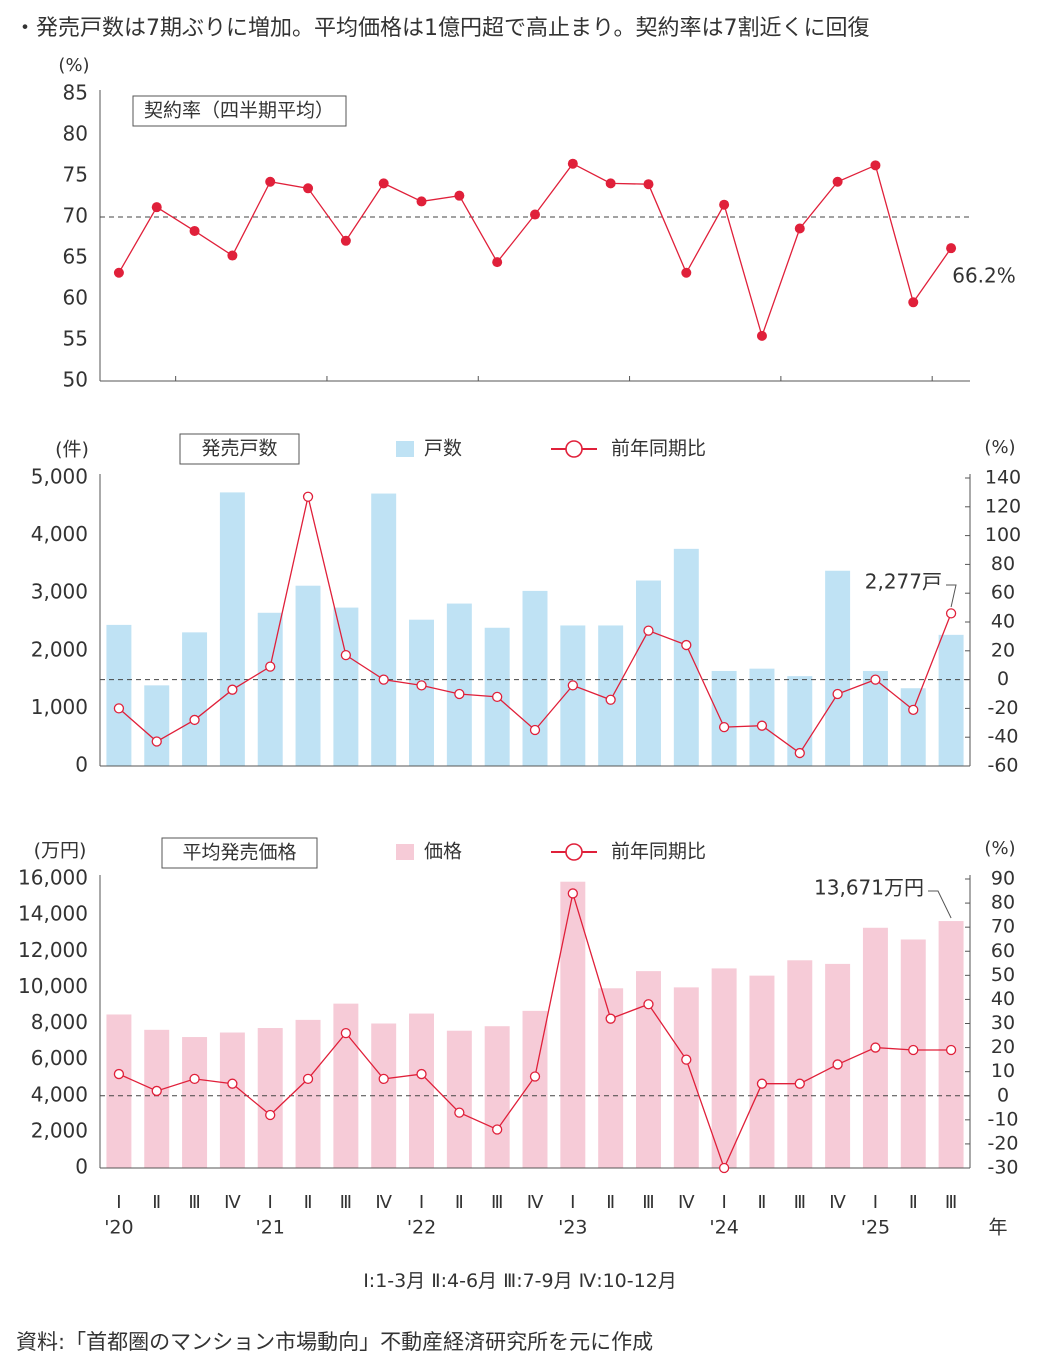  I want to click on contract-rate-y-unit: (%), so click(73, 65).